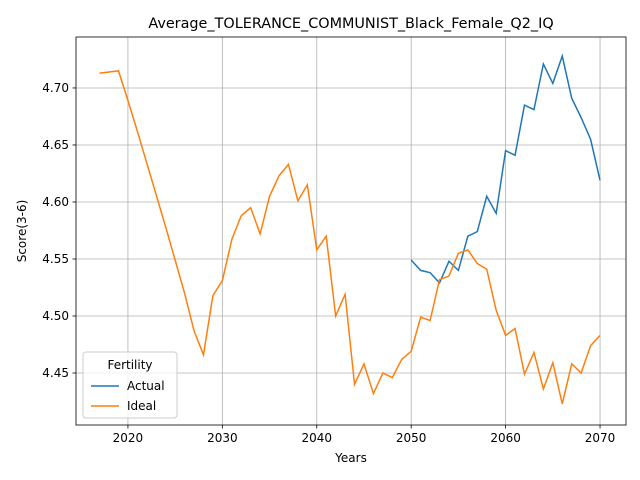 The image size is (640, 480). What do you see at coordinates (55, 88) in the screenshot?
I see `y-tick-label: 4.70` at bounding box center [55, 88].